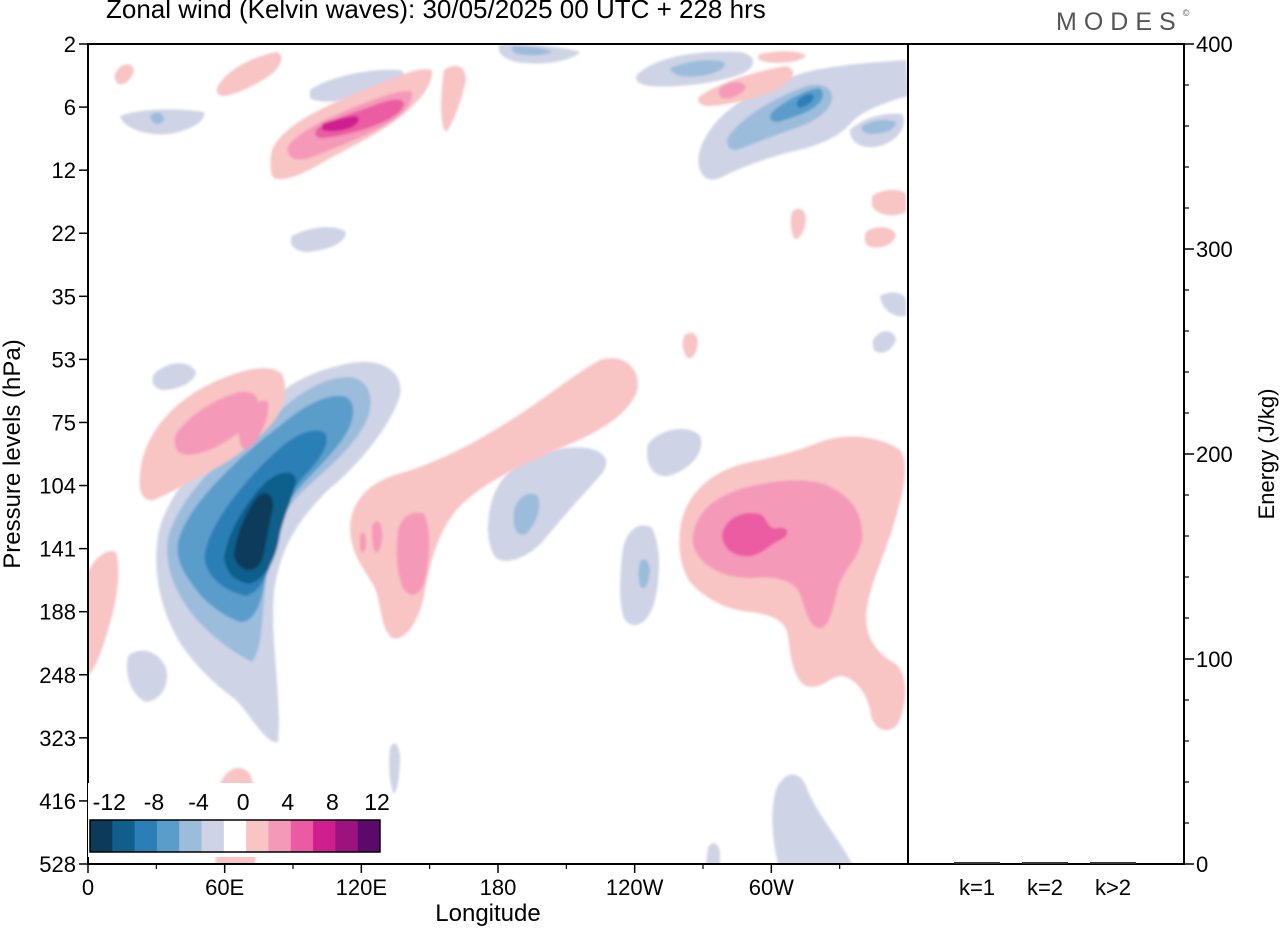 The height and width of the screenshot is (935, 1280). Describe the element at coordinates (377, 802) in the screenshot. I see `colorbar-label: 12` at that location.